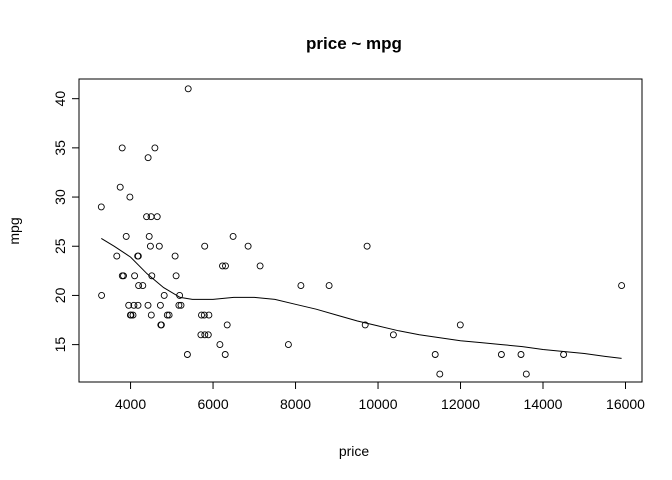 This screenshot has width=672, height=480. Describe the element at coordinates (60, 148) in the screenshot. I see `y-tick-label: 35` at that location.